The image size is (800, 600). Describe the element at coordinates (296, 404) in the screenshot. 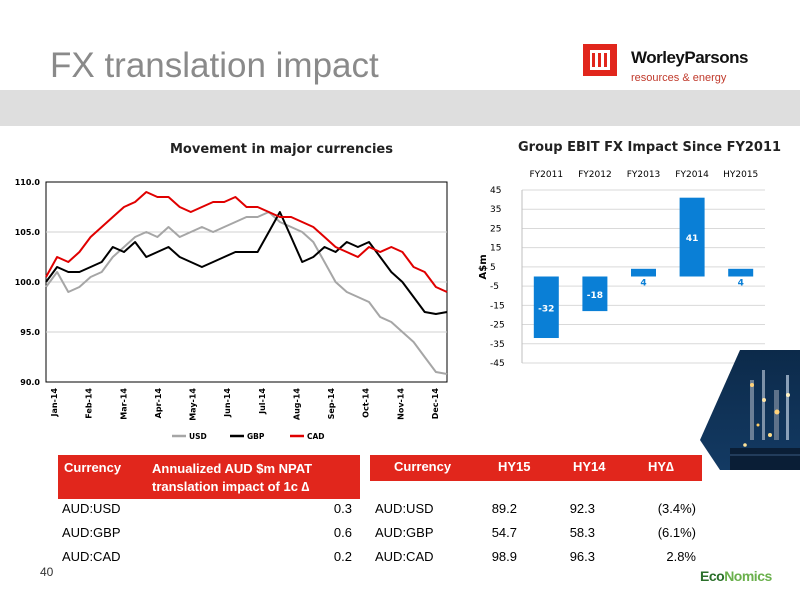

I see `line-x-tick-label: Aug-14` at that location.